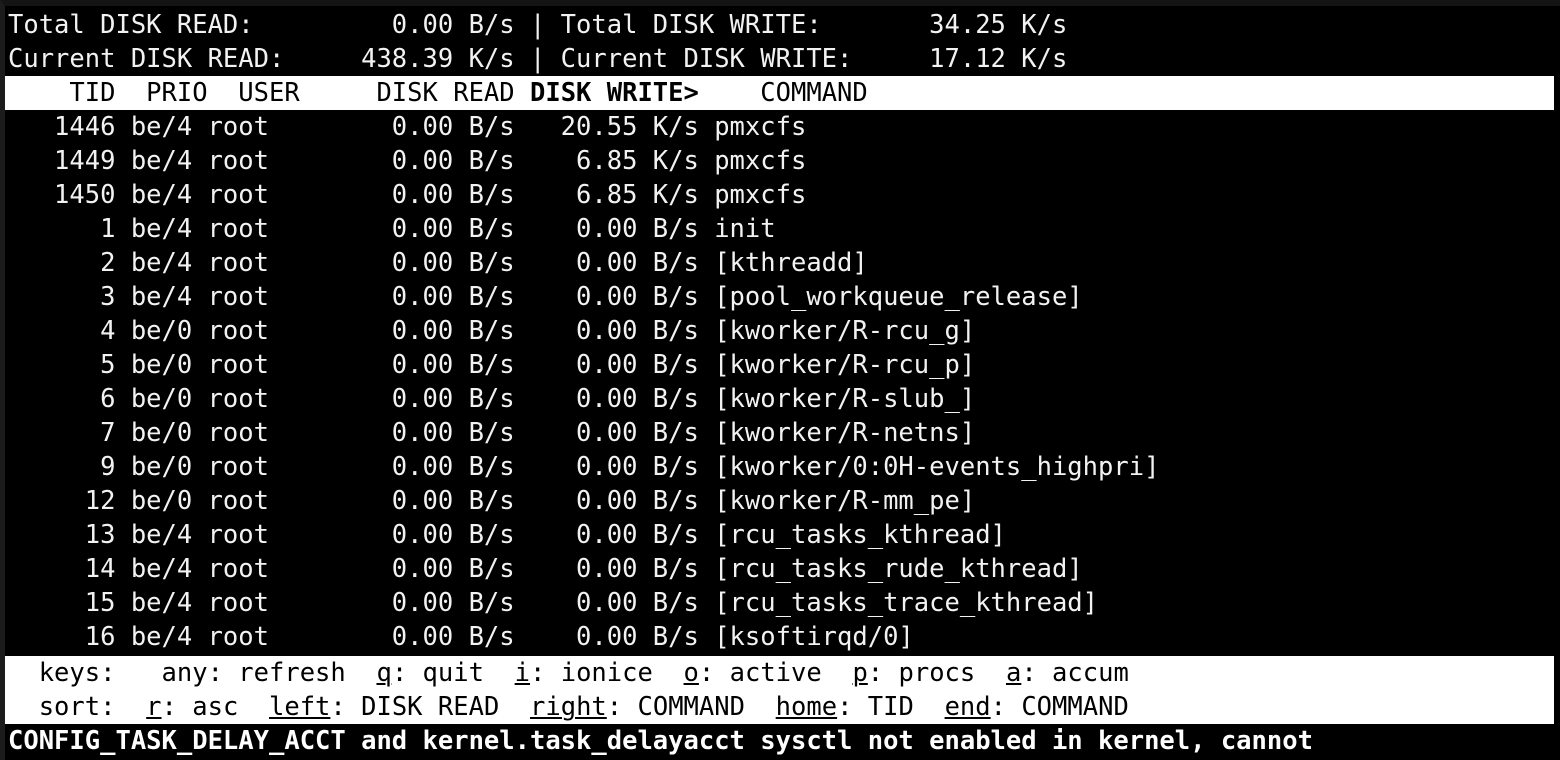 The image size is (1560, 760). Describe the element at coordinates (891, 707) in the screenshot. I see `footer-sort-text-home: : TID` at that location.